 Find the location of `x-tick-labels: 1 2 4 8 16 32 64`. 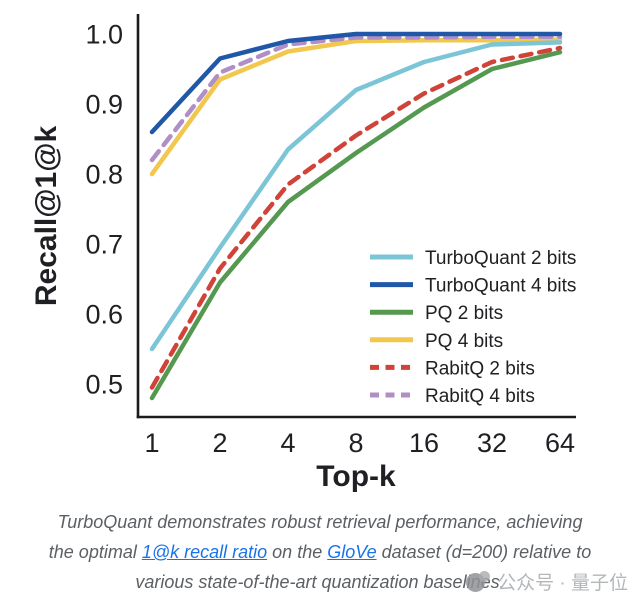

x-tick-labels: 1 2 4 8 16 32 64 is located at coordinates (359, 443).